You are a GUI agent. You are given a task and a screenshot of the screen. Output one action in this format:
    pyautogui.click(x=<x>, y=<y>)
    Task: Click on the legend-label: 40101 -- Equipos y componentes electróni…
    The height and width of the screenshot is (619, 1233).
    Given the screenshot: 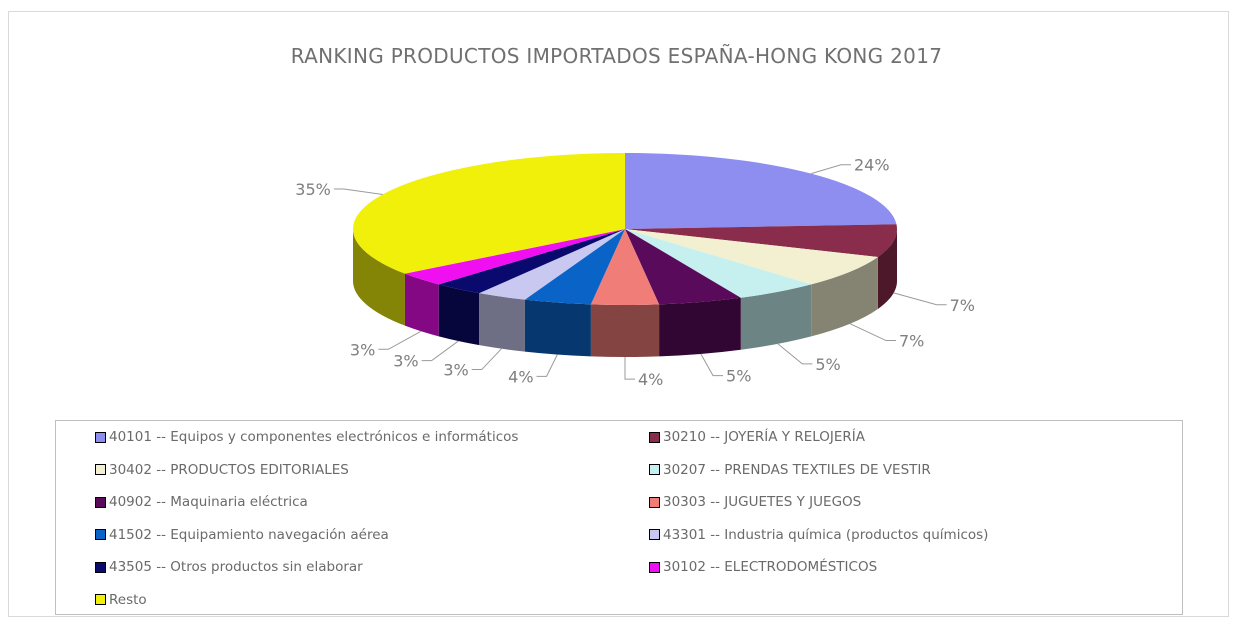 What is the action you would take?
    pyautogui.click(x=314, y=437)
    